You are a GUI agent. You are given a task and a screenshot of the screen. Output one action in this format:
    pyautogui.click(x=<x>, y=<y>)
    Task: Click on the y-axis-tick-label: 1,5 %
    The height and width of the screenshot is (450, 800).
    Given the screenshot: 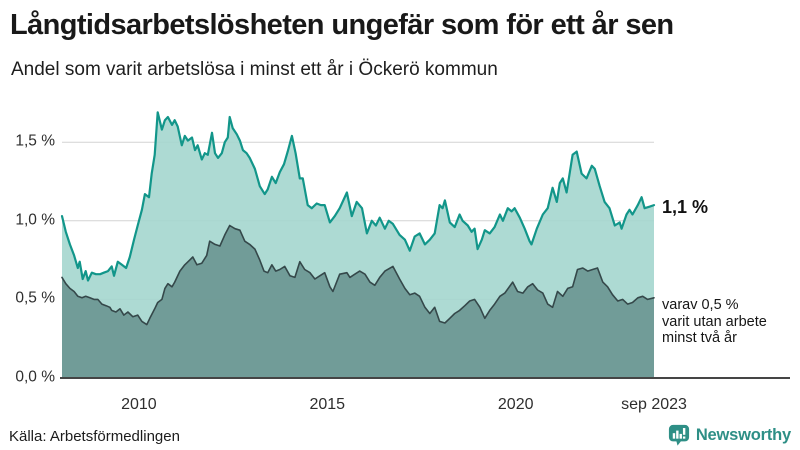 What is the action you would take?
    pyautogui.click(x=35, y=141)
    